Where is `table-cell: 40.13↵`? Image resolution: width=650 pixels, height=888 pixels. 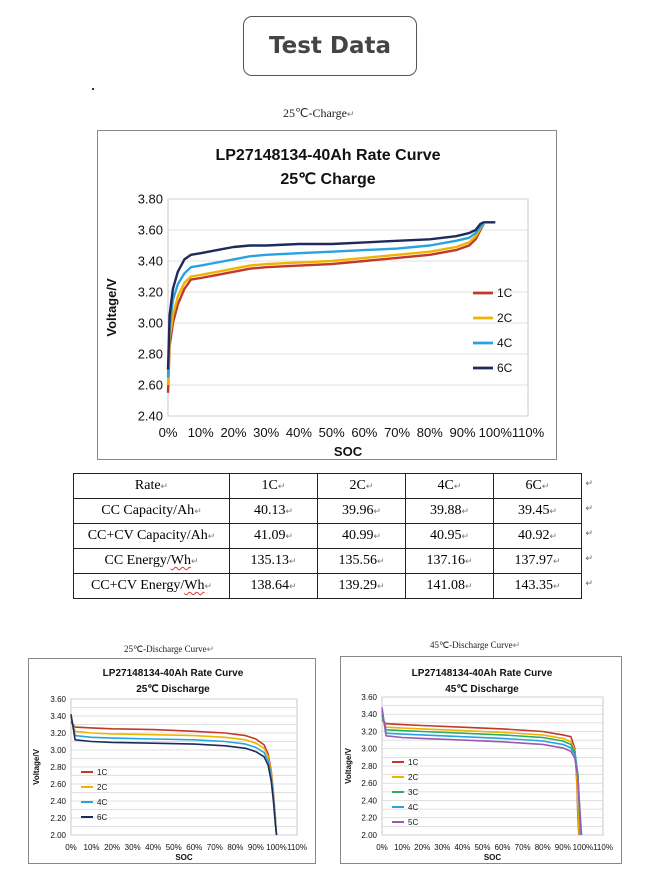
table-cell: 40.13↵ is located at coordinates (273, 511).